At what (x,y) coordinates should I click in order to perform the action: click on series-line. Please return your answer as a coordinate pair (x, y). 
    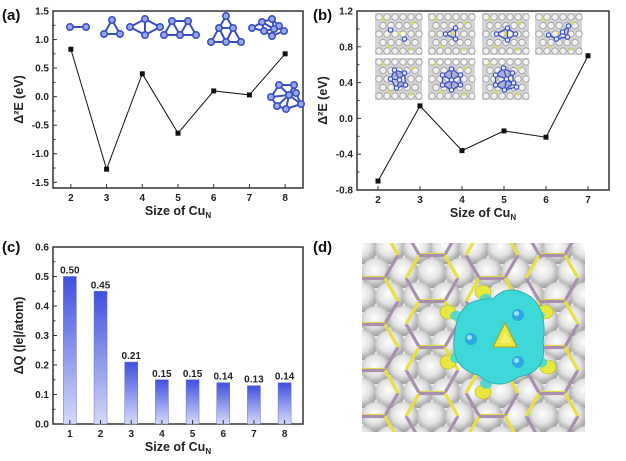
    Looking at the image, I should click on (178, 110).